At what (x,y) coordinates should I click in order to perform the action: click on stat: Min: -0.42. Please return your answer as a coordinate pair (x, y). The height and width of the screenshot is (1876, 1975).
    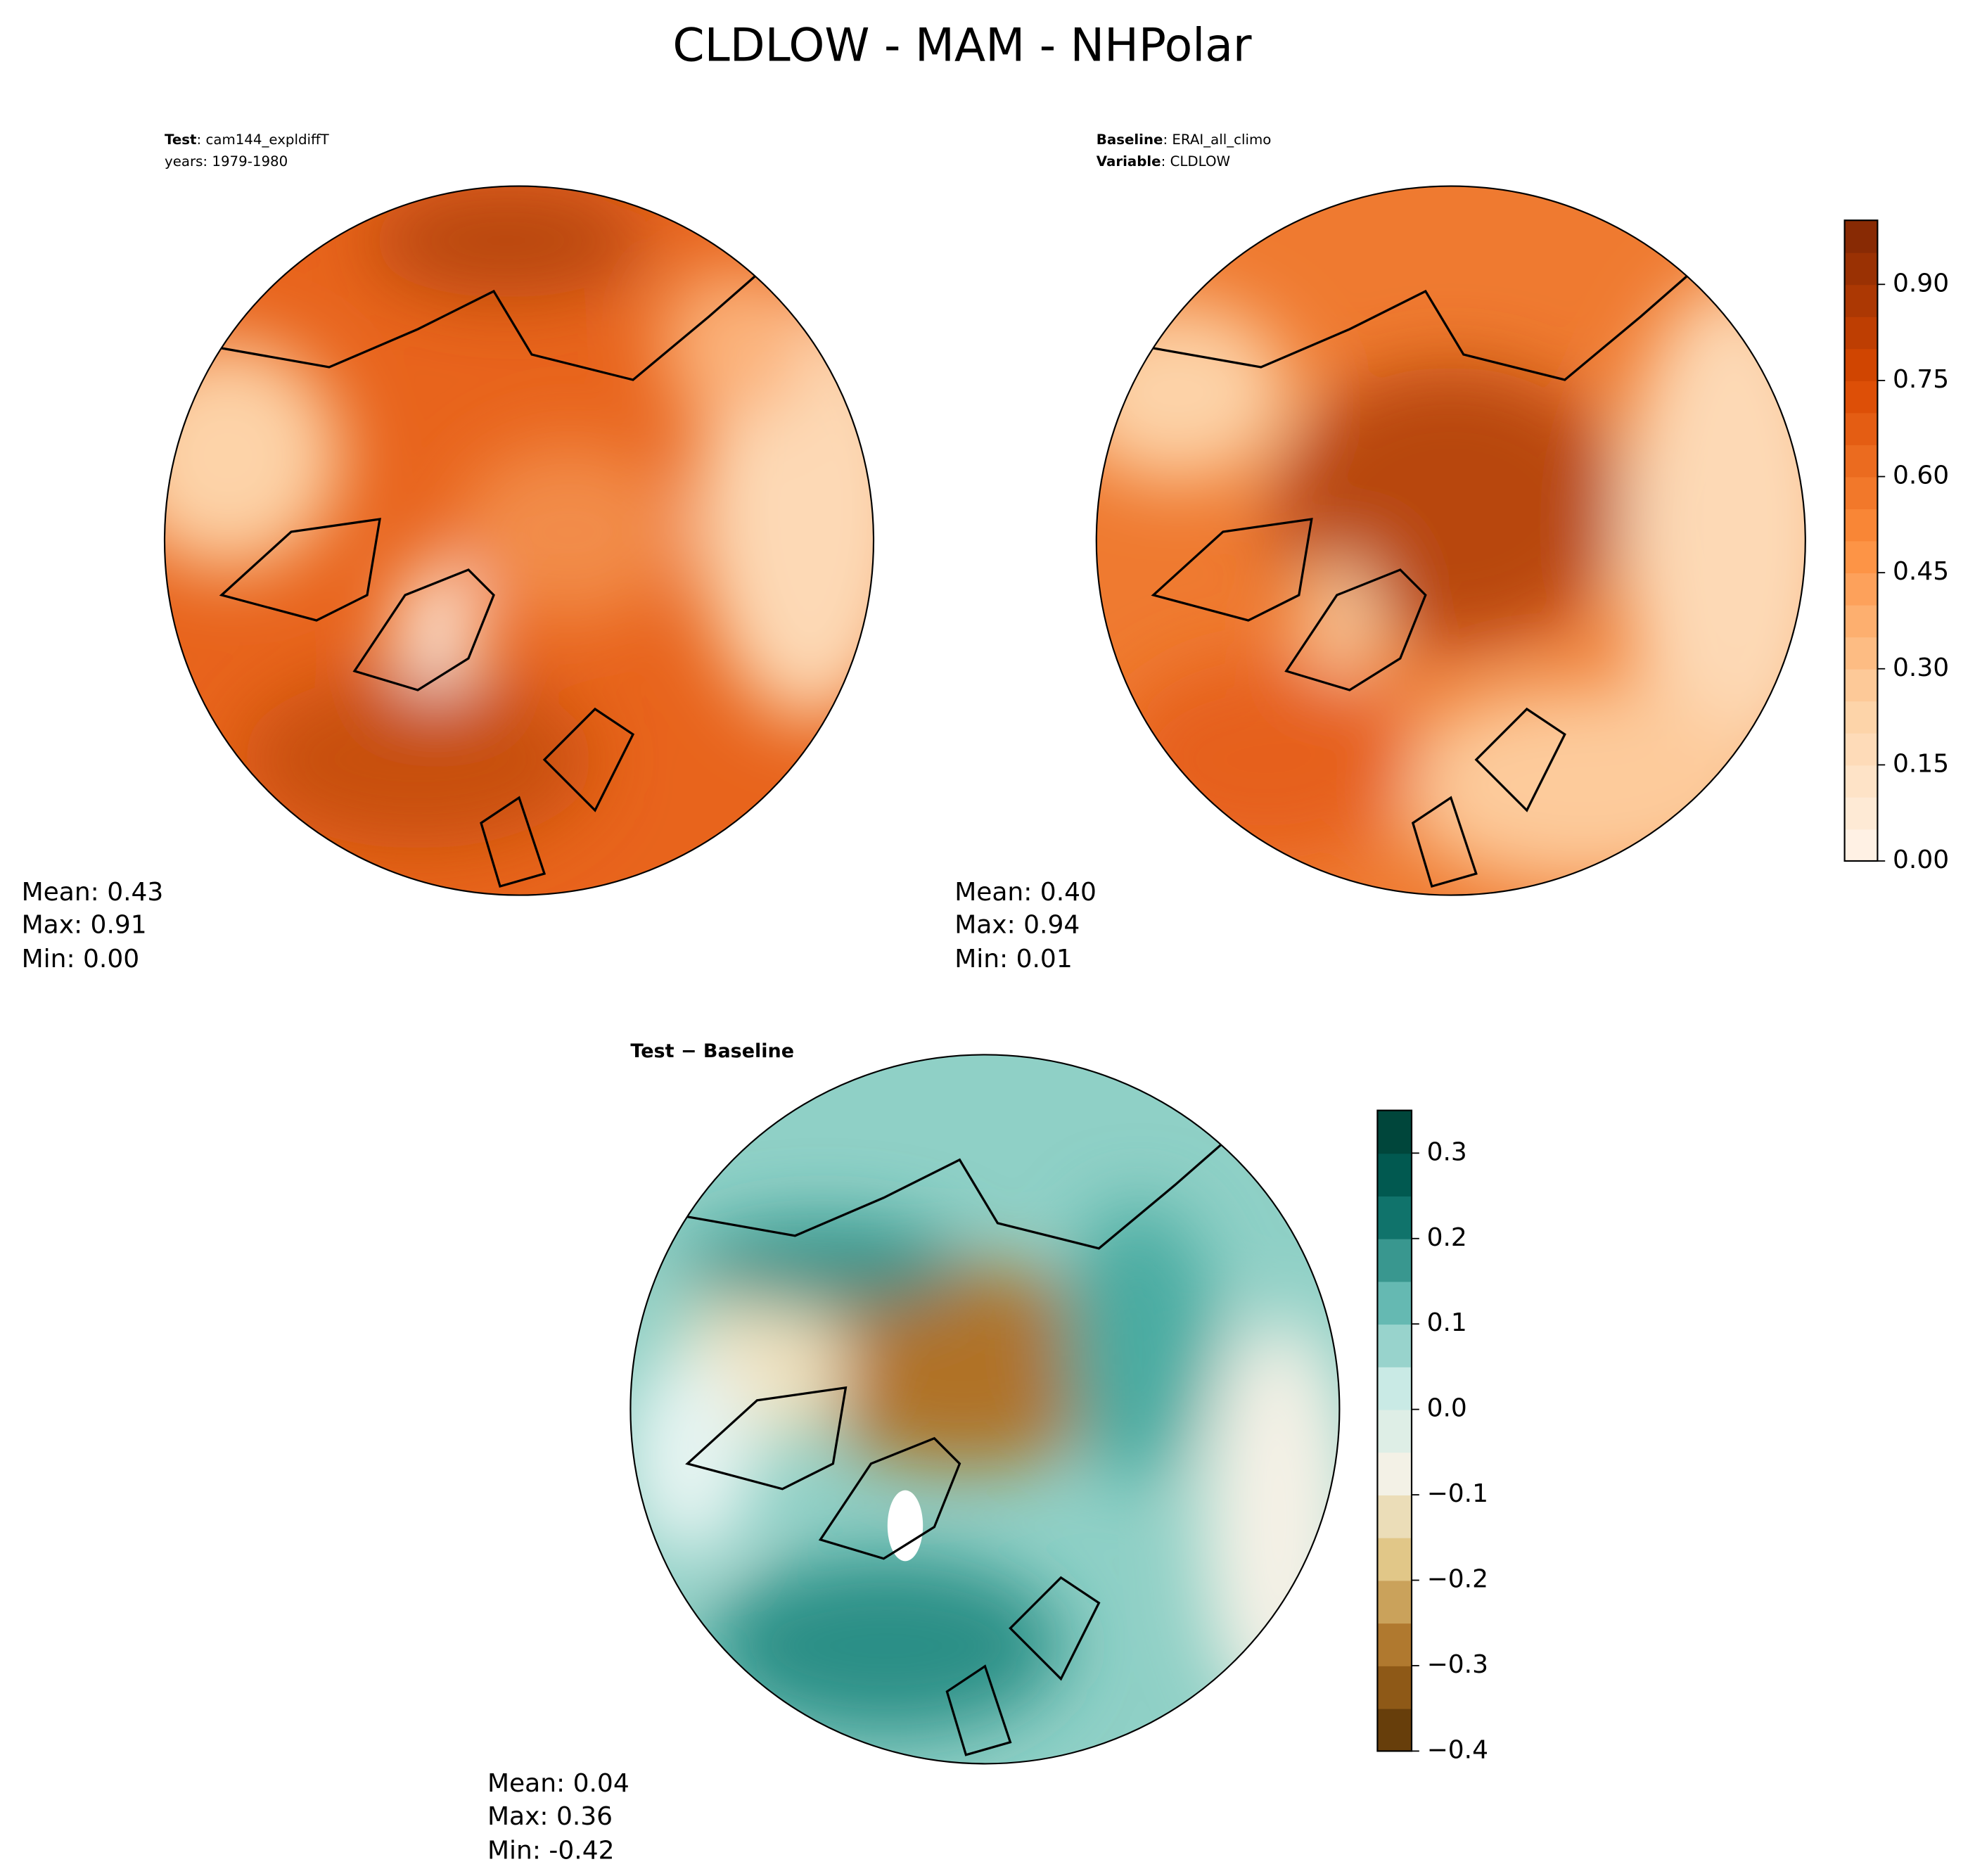
    Looking at the image, I should click on (551, 1850).